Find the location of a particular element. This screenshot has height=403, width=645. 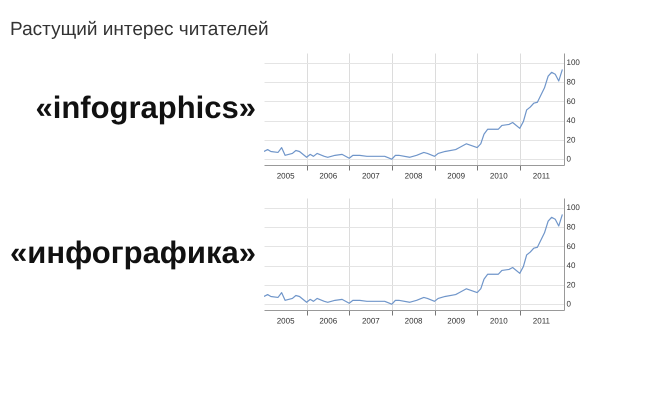

text: «инфографика» is located at coordinates (133, 252).